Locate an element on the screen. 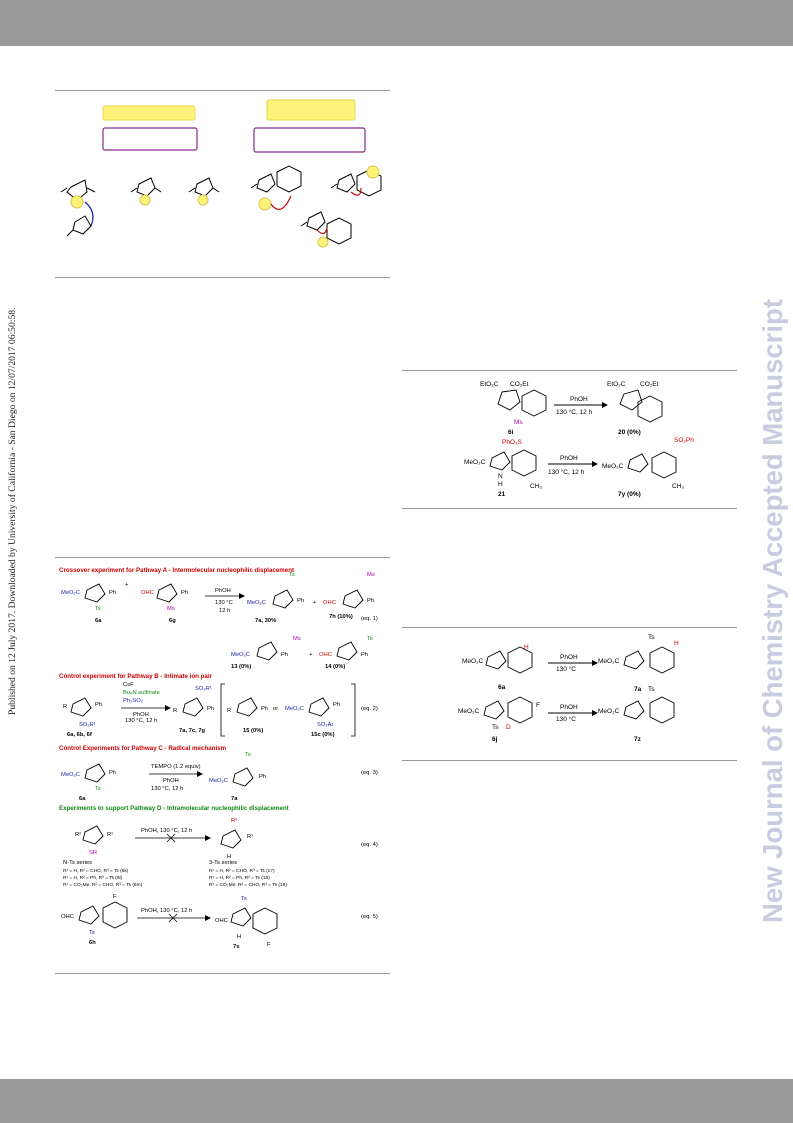 The width and height of the screenshot is (793, 1123). a-p3-ester: MeO₂C is located at coordinates (240, 655).